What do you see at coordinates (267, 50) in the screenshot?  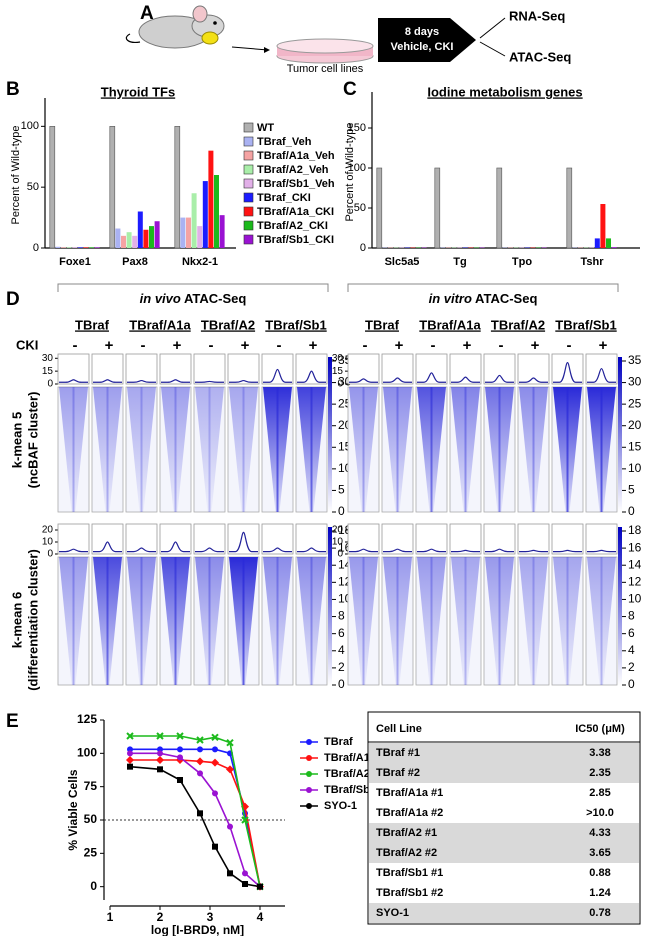 I see `arrowhead` at bounding box center [267, 50].